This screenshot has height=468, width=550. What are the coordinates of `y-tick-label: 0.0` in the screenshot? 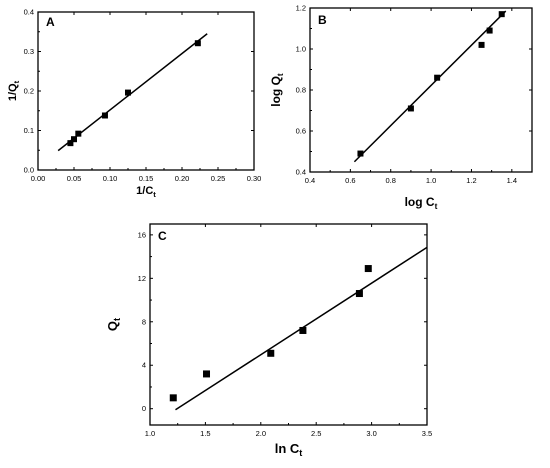 It's located at (29, 170).